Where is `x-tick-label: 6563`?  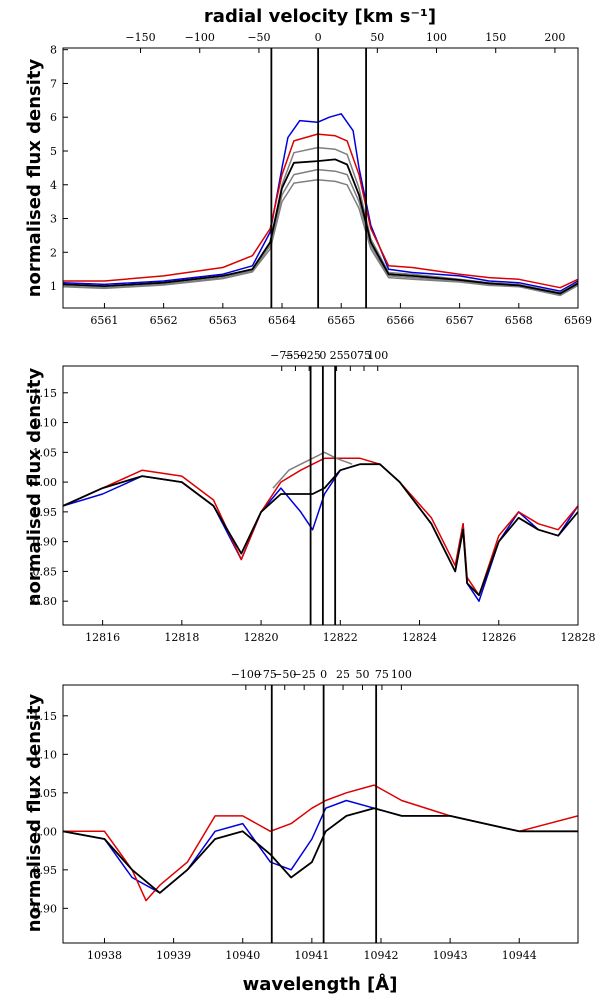 x-tick-label: 6563 is located at coordinates (223, 320).